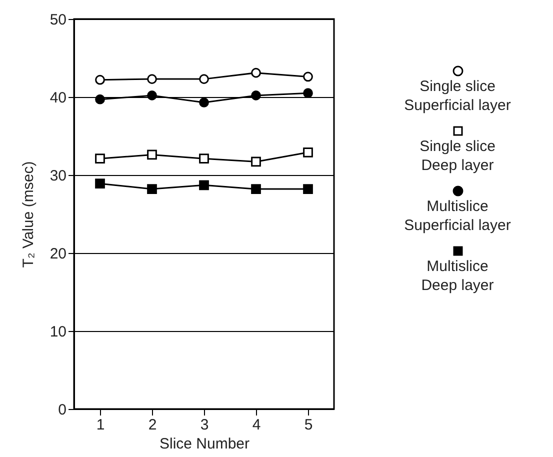  I want to click on y-tick-label: 20, so click(58, 254).